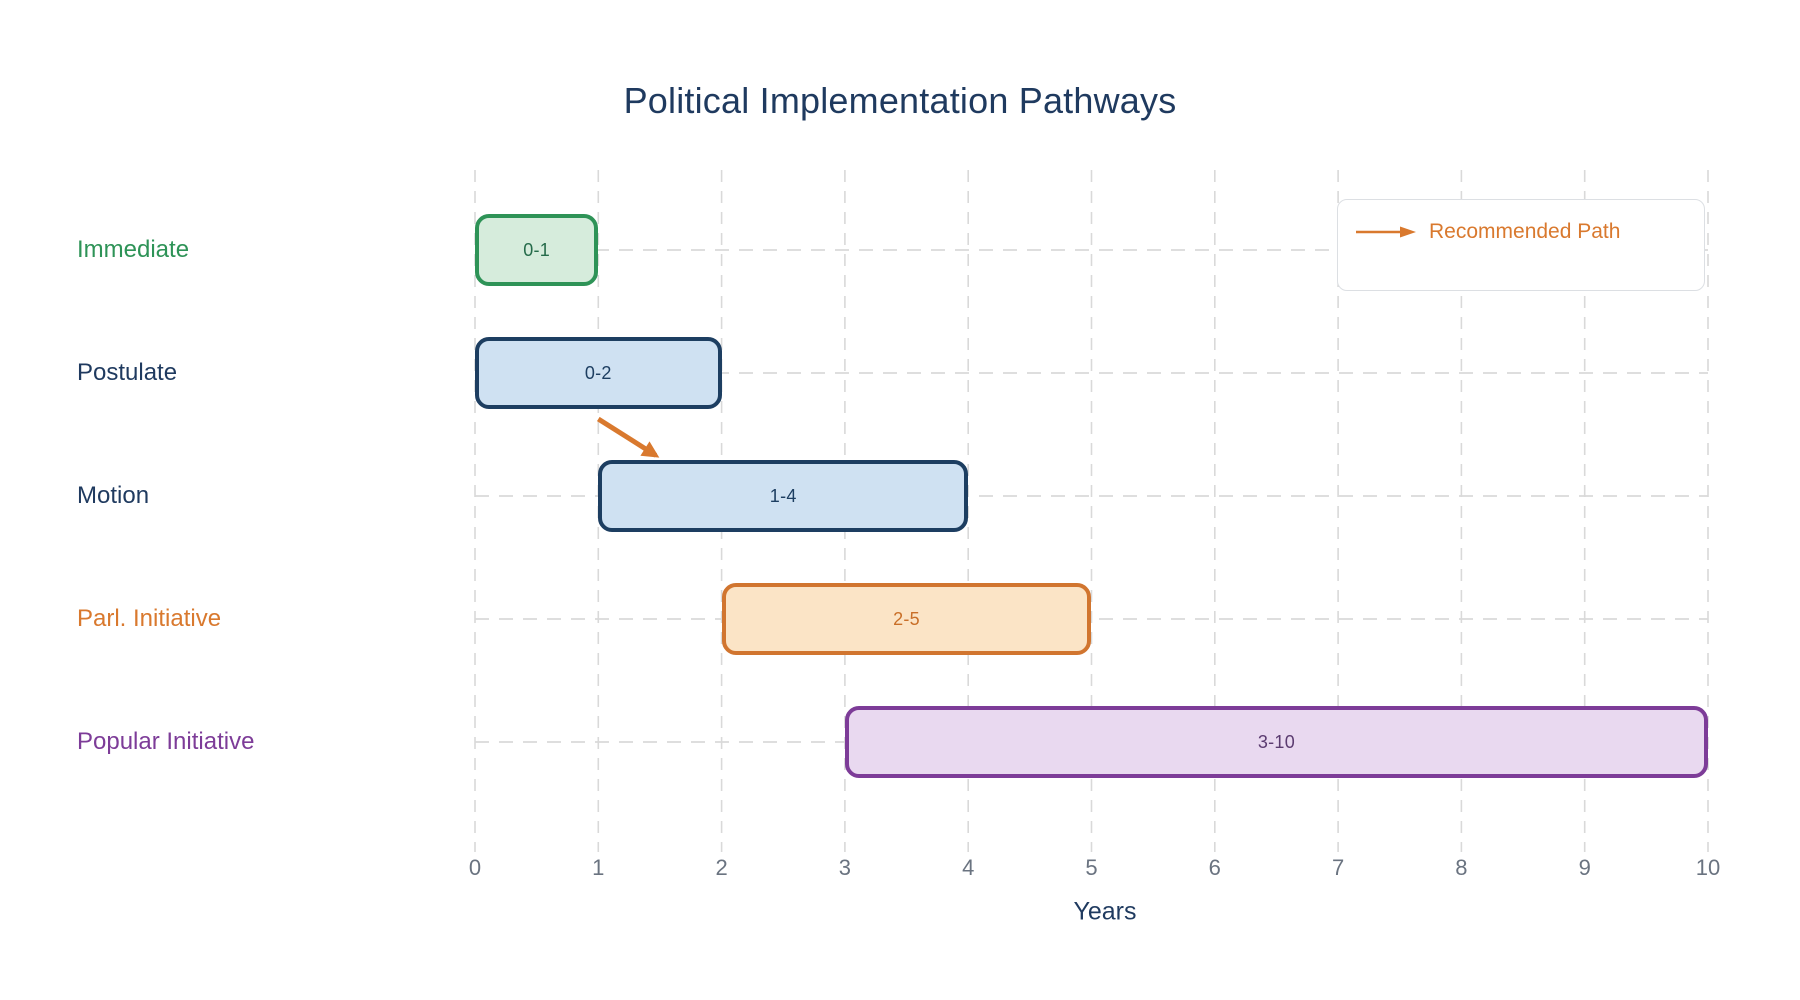 This screenshot has height=1000, width=1800. Describe the element at coordinates (1525, 231) in the screenshot. I see `legend-label: Recommended Path` at that location.